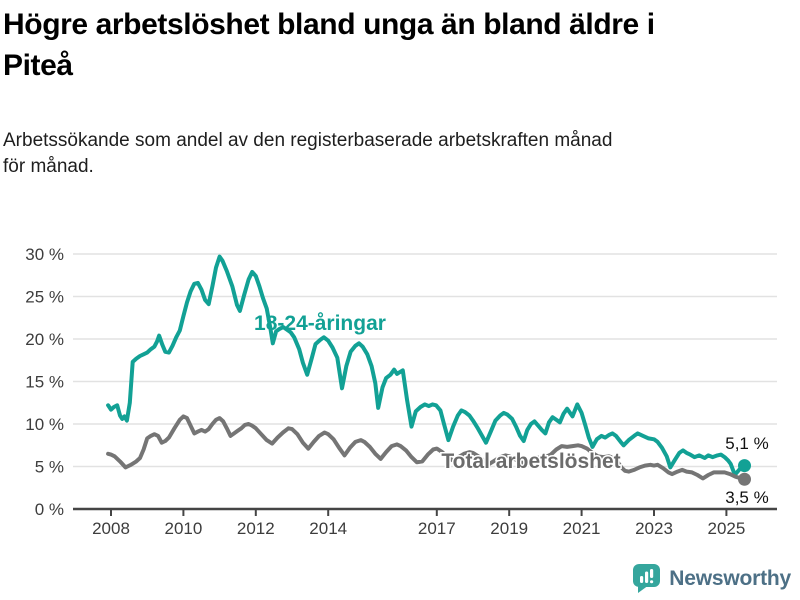  I want to click on x-tick-label: 2025, so click(726, 528).